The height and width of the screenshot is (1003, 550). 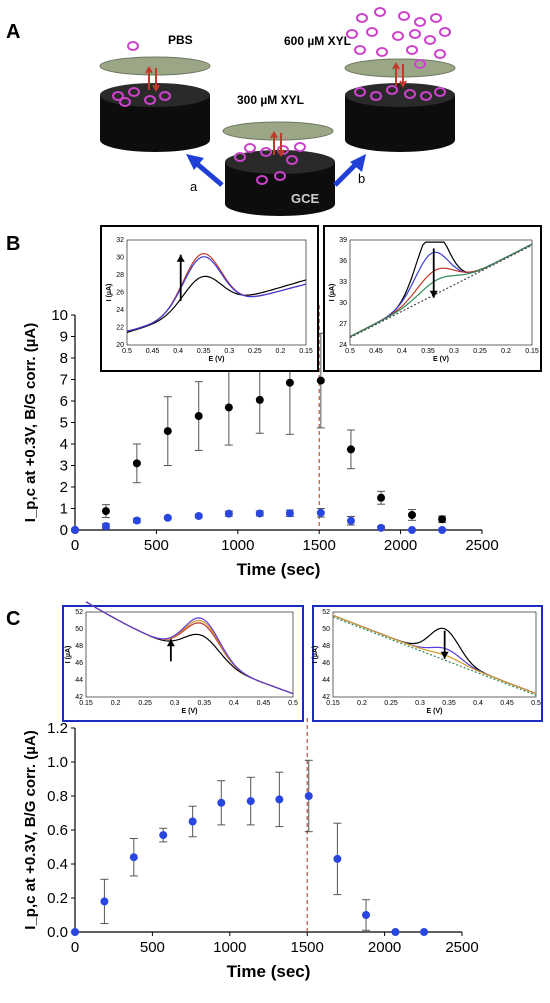 What do you see at coordinates (326, 612) in the screenshot?
I see `inset-y-tick-label: 52` at bounding box center [326, 612].